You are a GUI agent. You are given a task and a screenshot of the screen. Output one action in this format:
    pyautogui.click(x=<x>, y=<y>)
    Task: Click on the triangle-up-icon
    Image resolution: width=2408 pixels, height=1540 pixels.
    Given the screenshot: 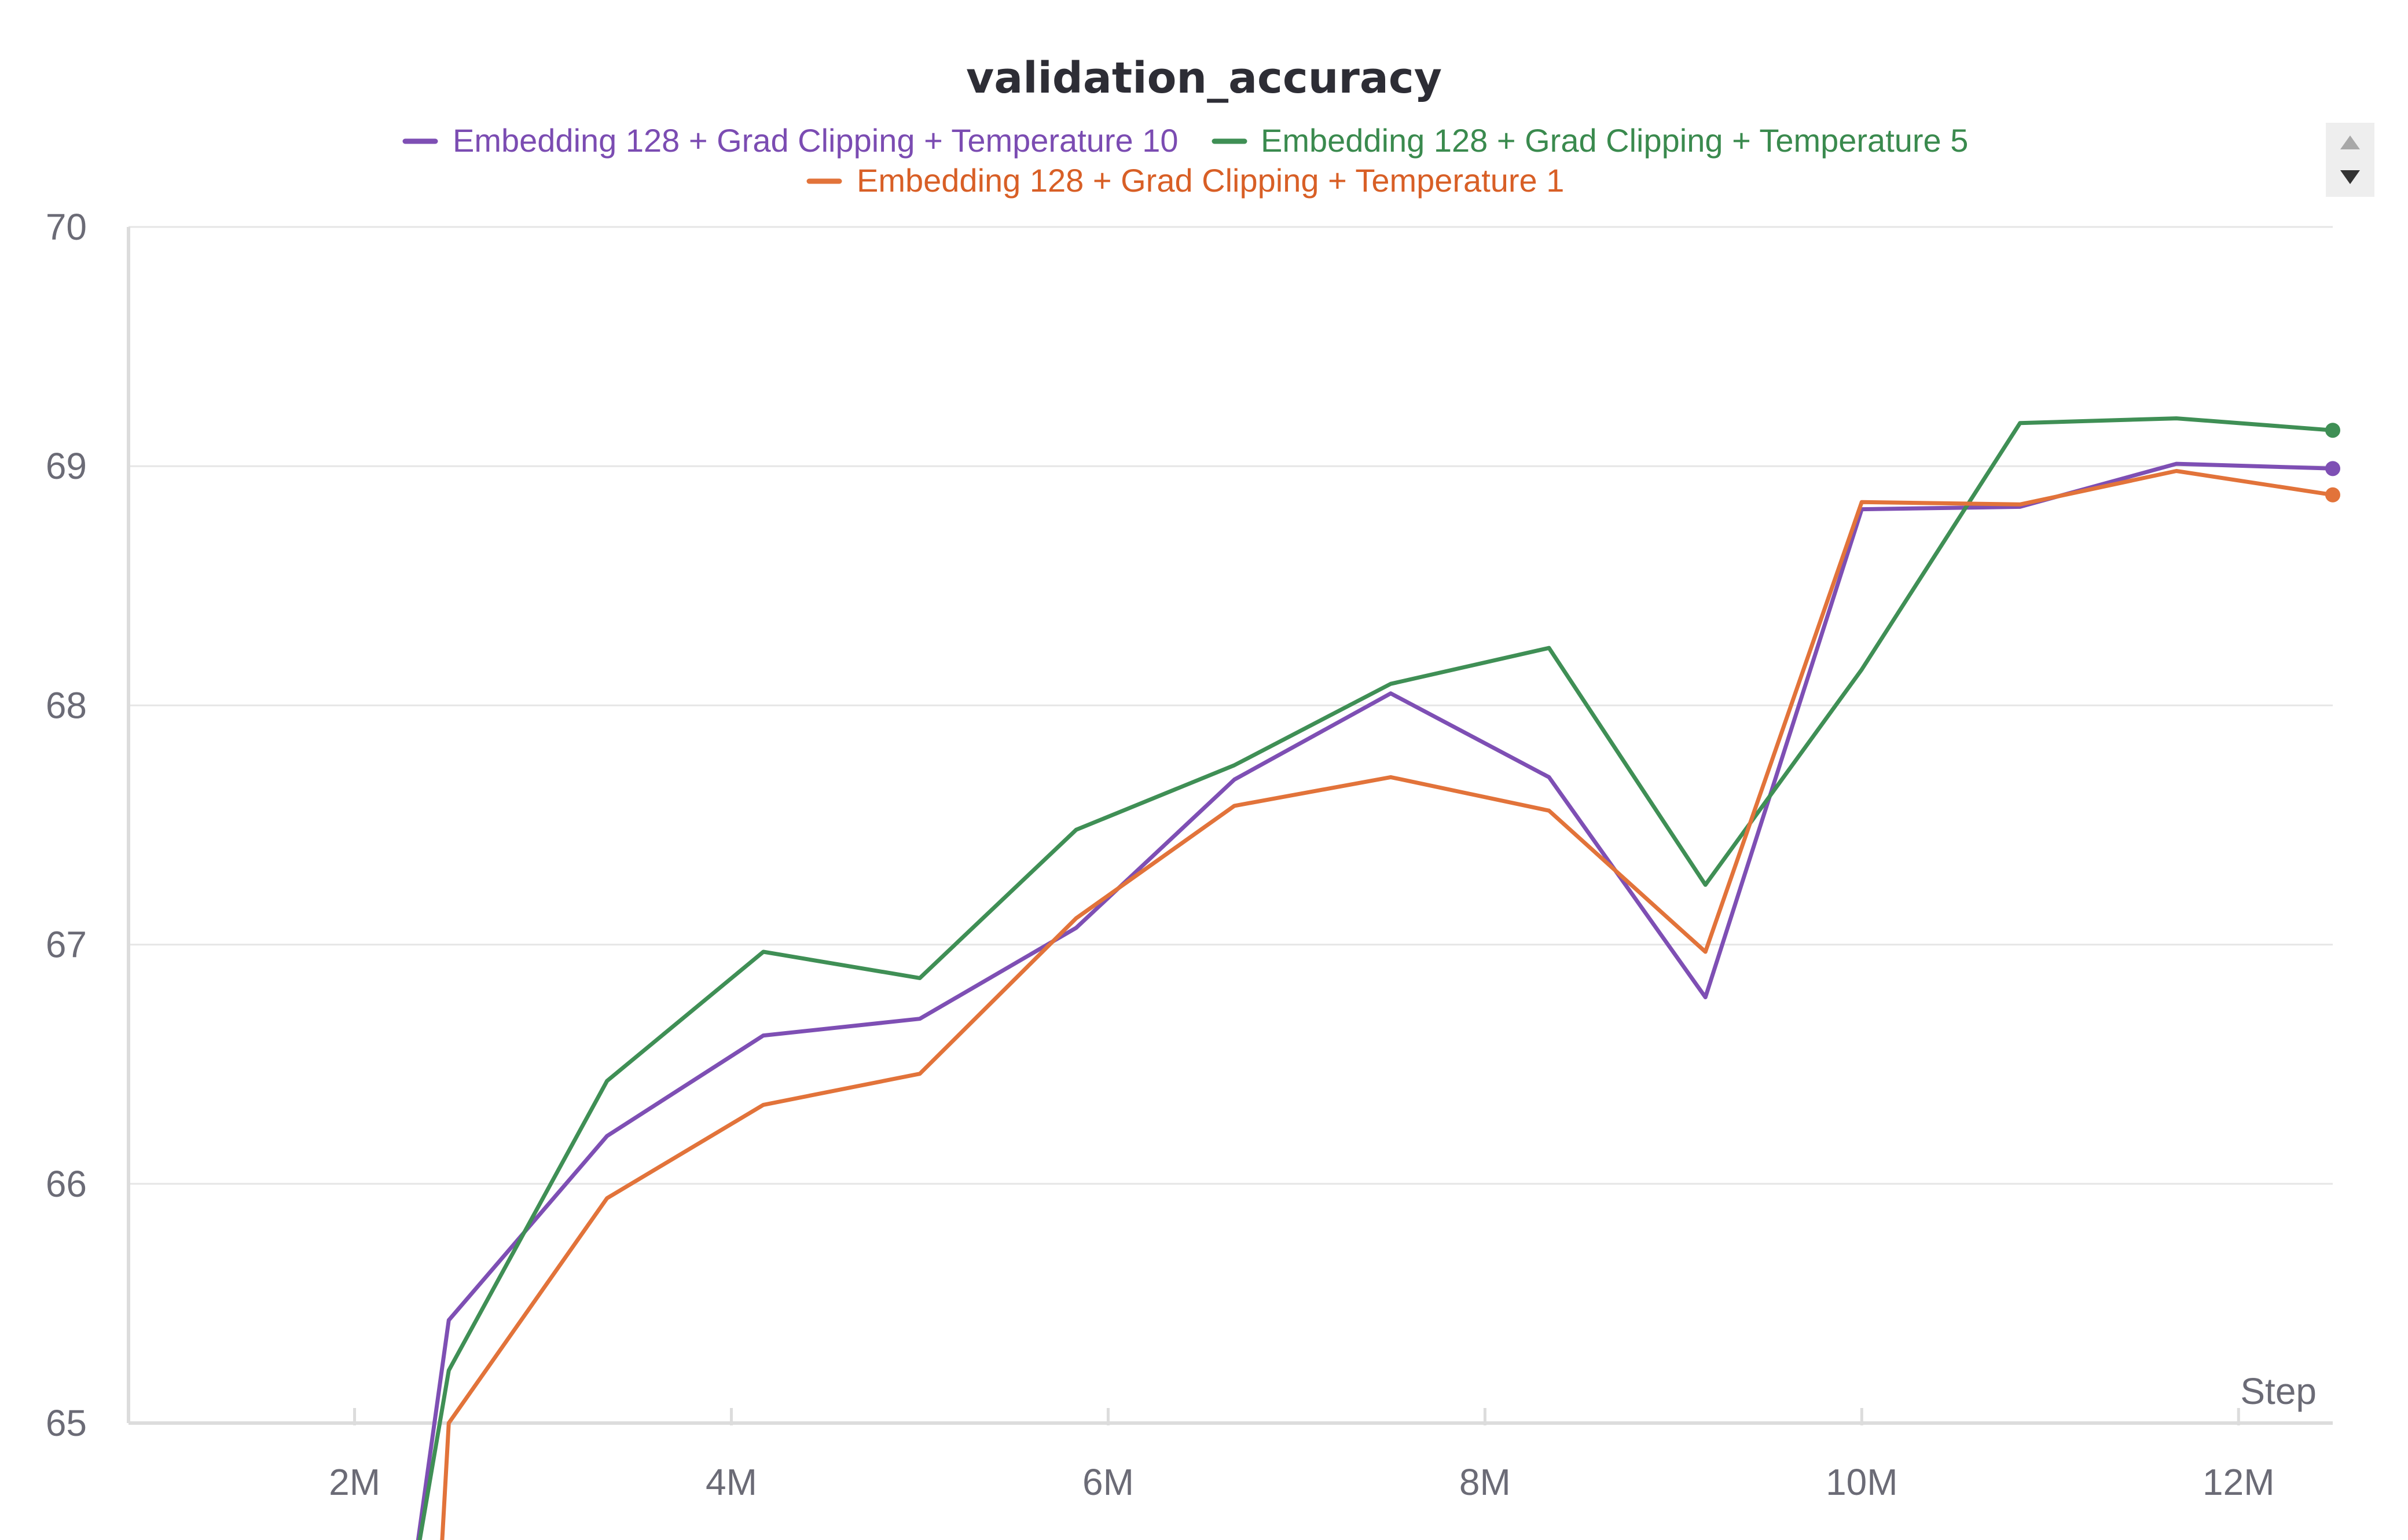 What is the action you would take?
    pyautogui.click(x=2350, y=142)
    